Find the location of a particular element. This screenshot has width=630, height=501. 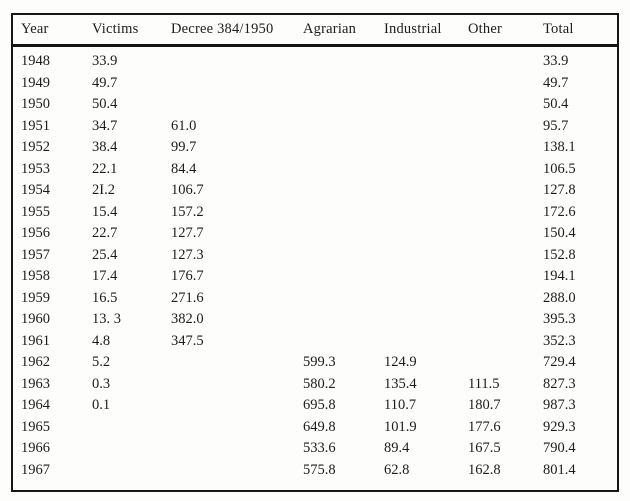

cell-value: 176.7 is located at coordinates (187, 276).